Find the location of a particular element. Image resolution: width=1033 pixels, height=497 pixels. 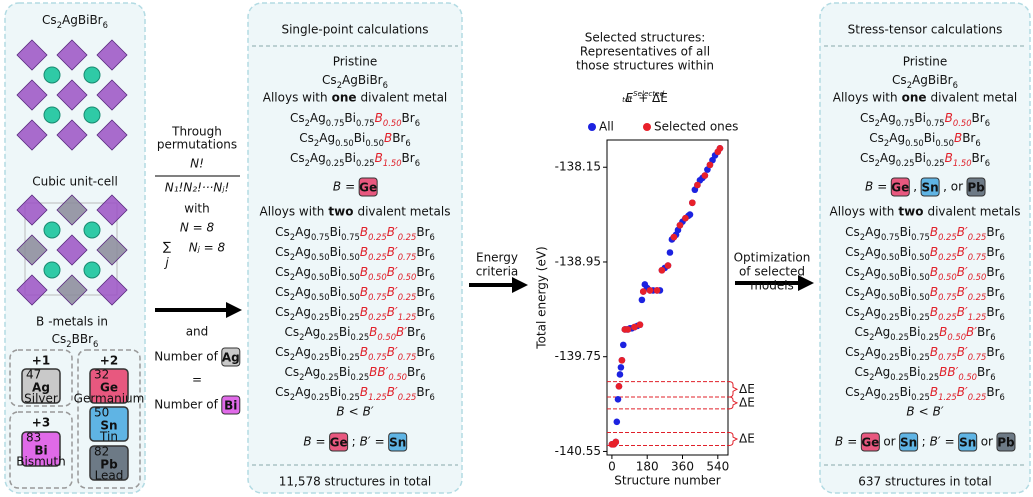

expression-text: , is located at coordinates (915, 187).